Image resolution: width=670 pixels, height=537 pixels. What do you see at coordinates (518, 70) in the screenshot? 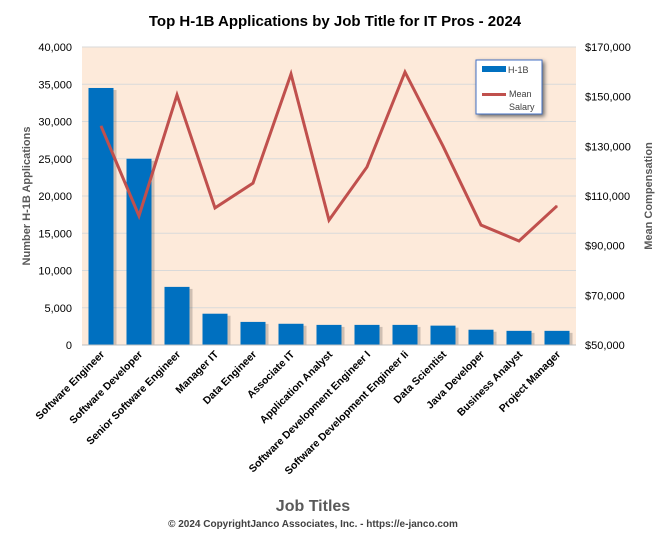
I see `legend-label-h1b: H-1B` at bounding box center [518, 70].